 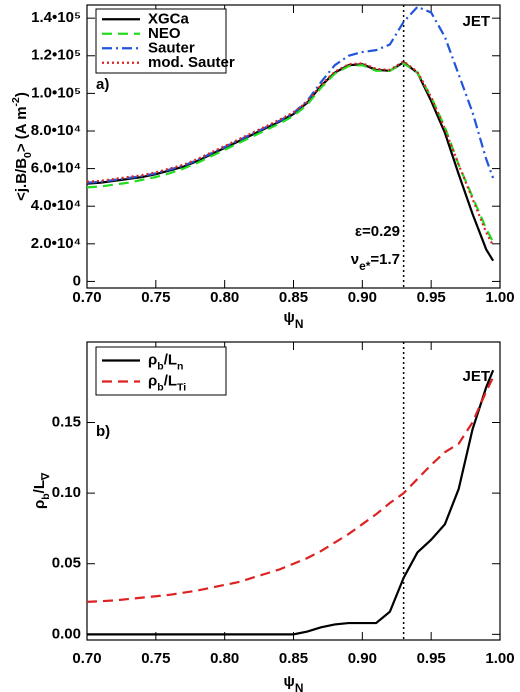 What do you see at coordinates (21, 94) in the screenshot?
I see `text-part: )` at bounding box center [21, 94].